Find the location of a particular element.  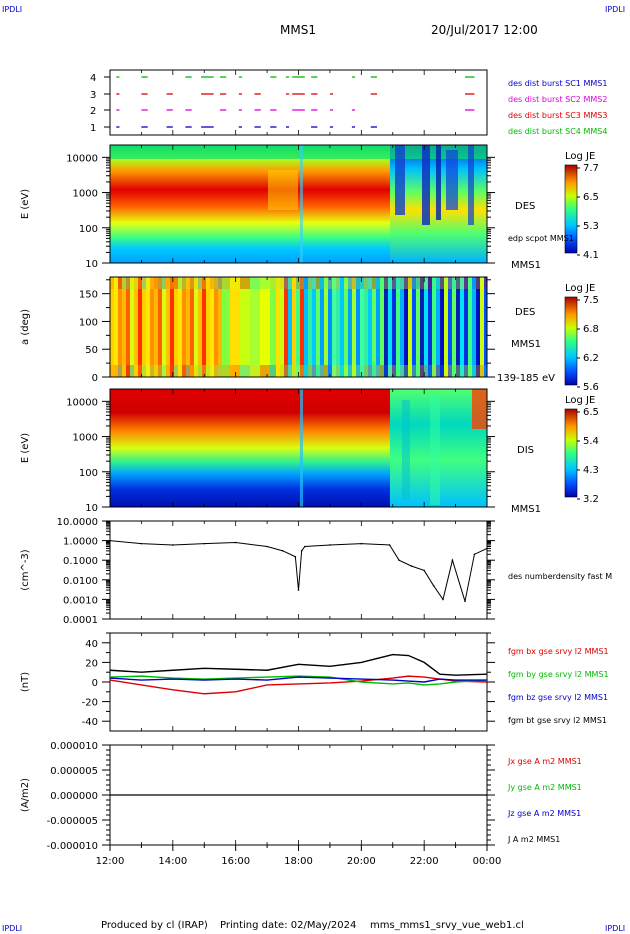

fgm-legend-entry: fgm bz gse srvy l2 MMS1 is located at coordinates (558, 697).